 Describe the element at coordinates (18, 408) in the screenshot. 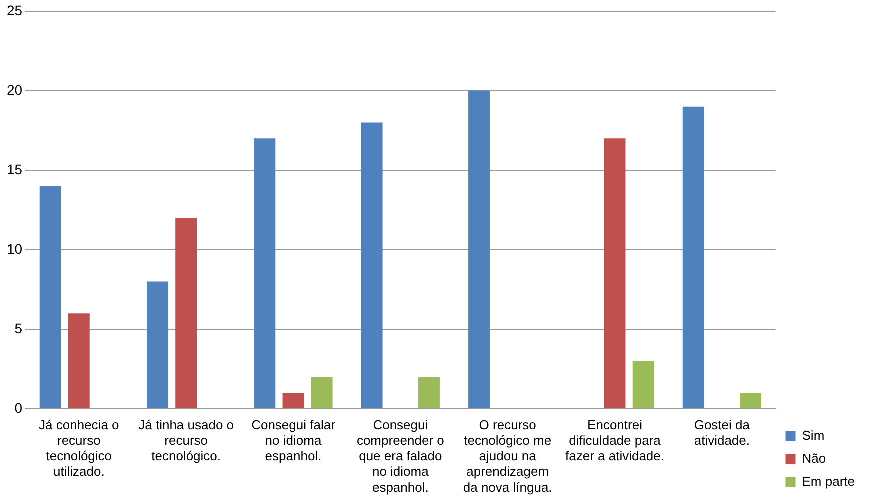

I see `y-tick-label: 0` at that location.